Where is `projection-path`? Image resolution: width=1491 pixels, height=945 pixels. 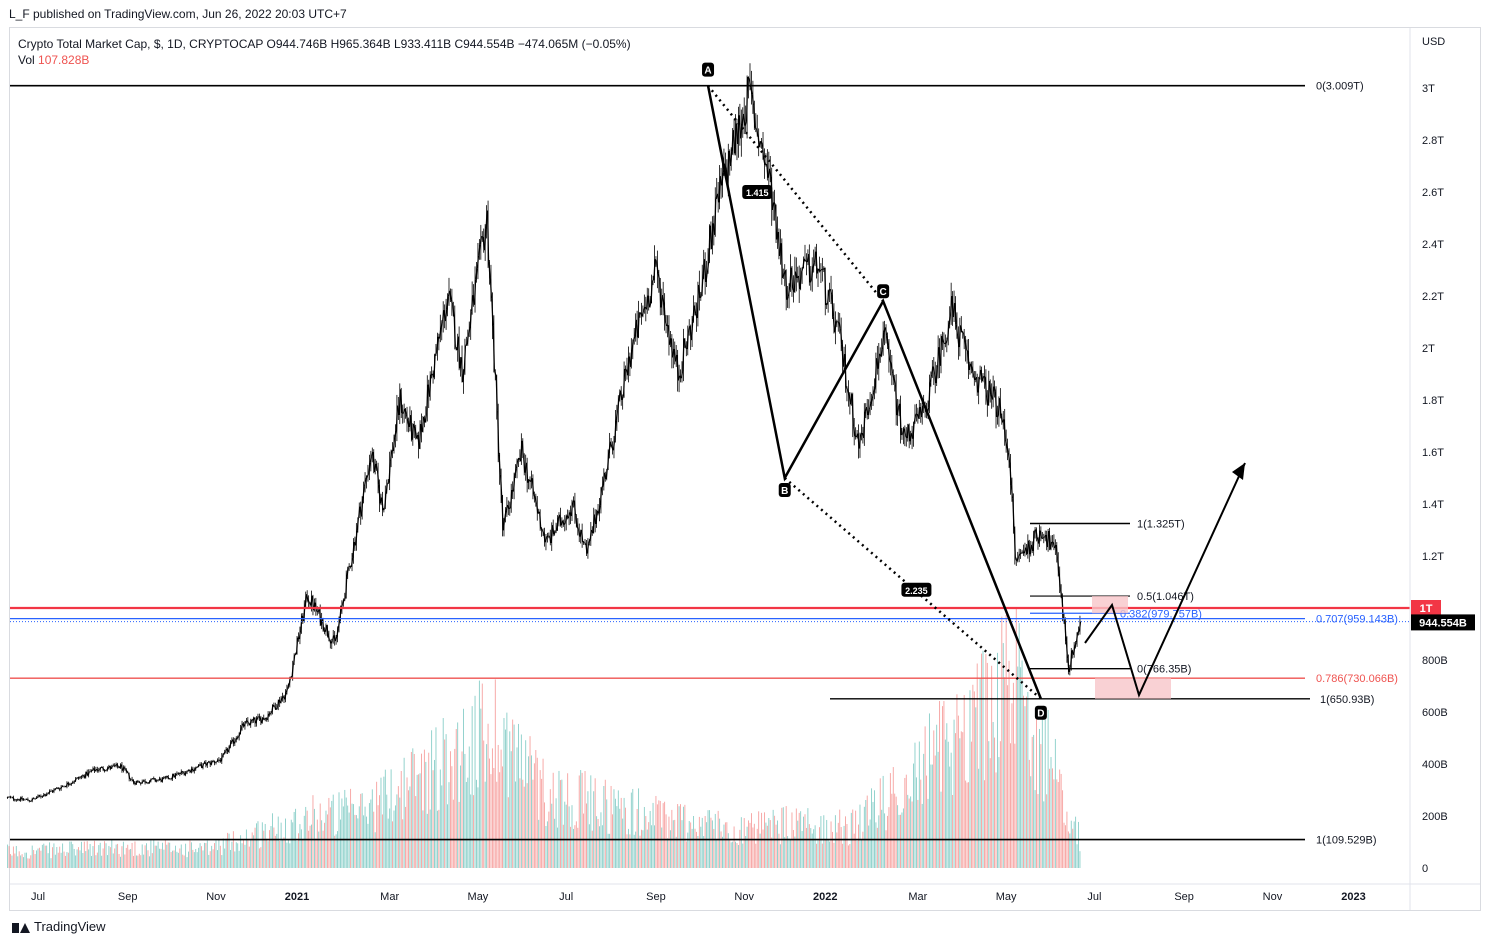
projection-path is located at coordinates (1165, 580).